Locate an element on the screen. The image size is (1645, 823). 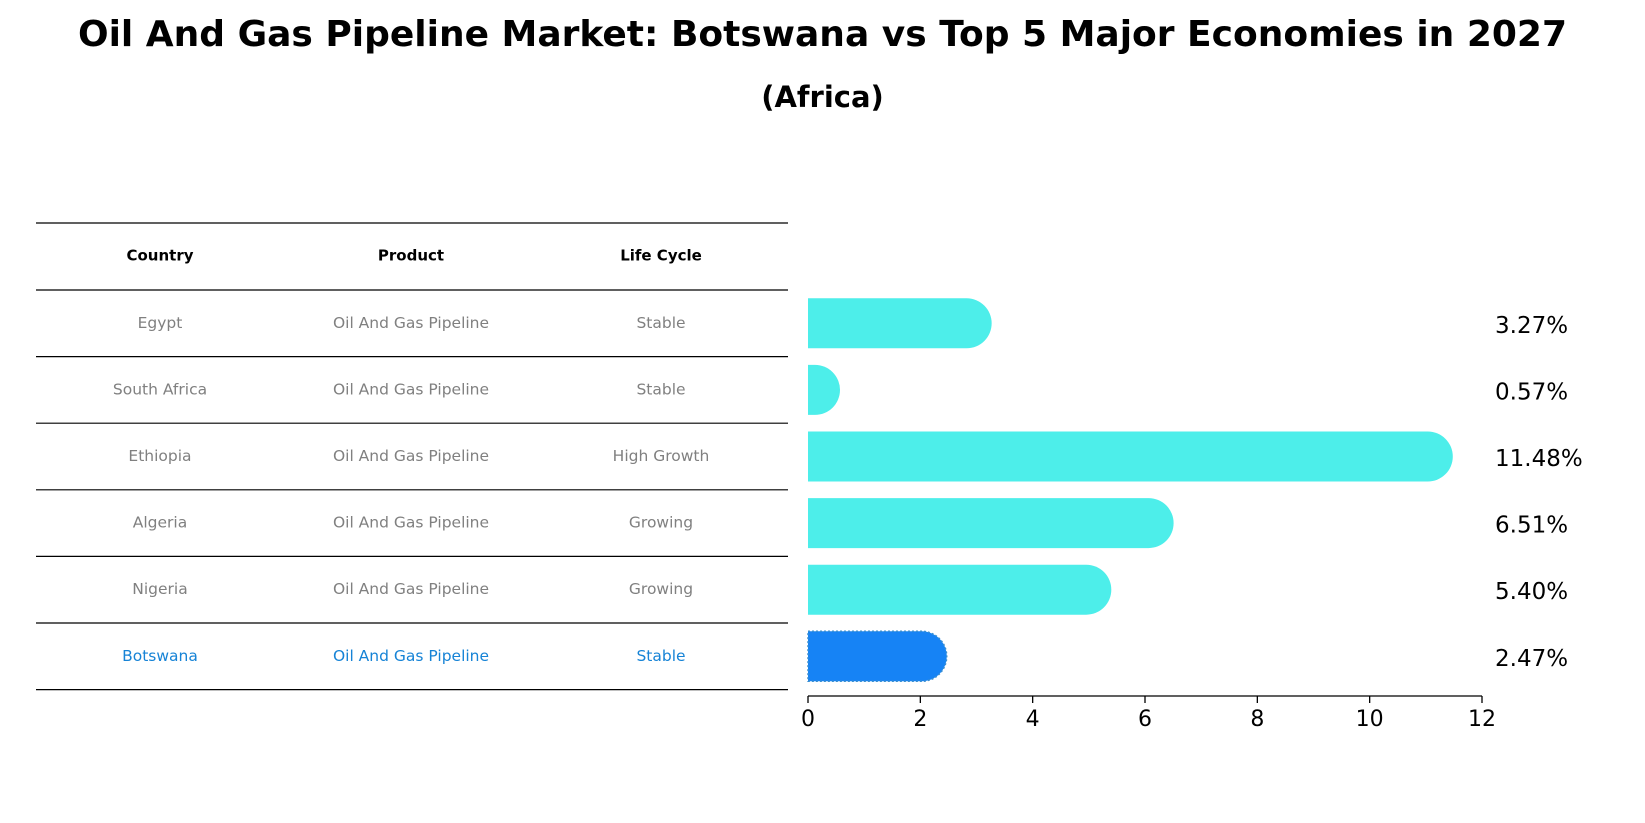
header-product: Product is located at coordinates (411, 256).